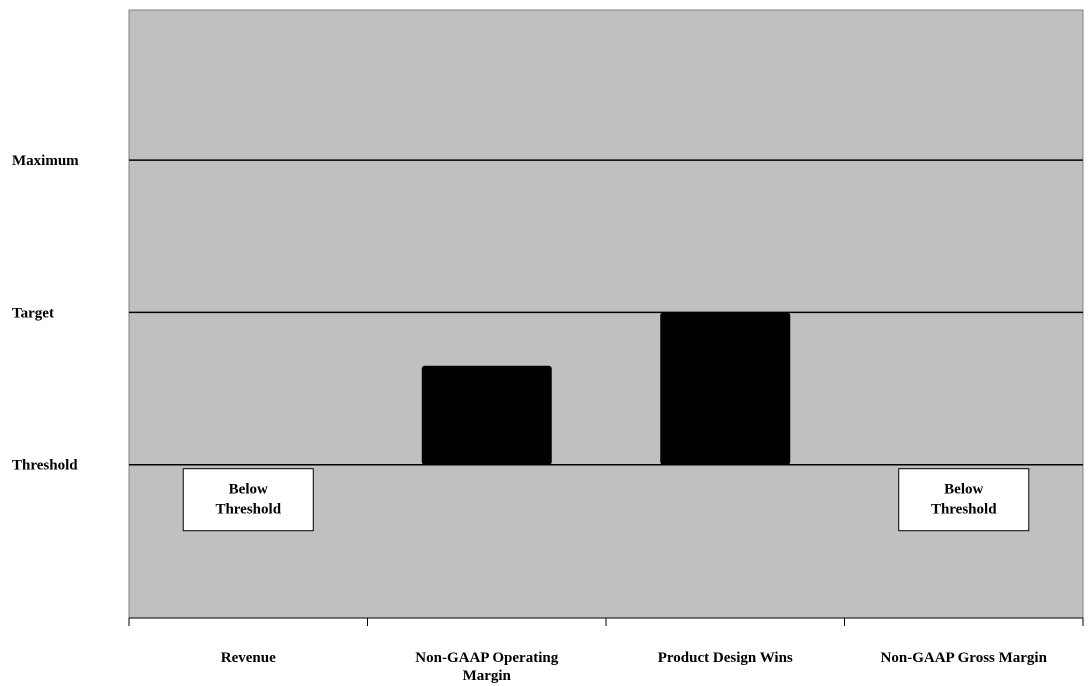 The width and height of the screenshot is (1088, 686). Describe the element at coordinates (33, 313) in the screenshot. I see `level-label-target: Target` at that location.